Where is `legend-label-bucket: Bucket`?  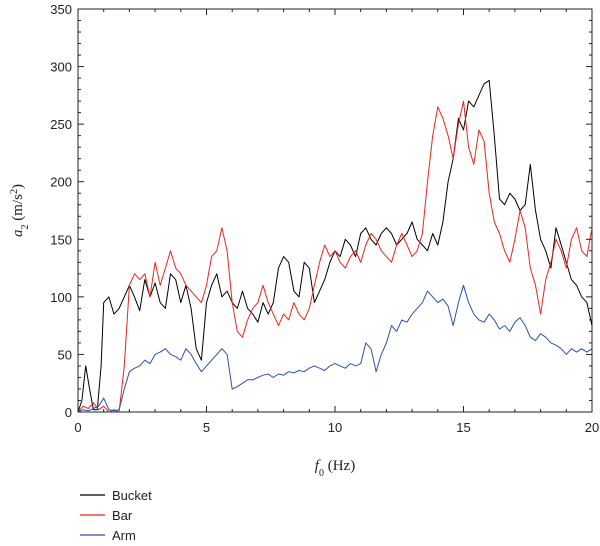
legend-label-bucket: Bucket is located at coordinates (132, 495).